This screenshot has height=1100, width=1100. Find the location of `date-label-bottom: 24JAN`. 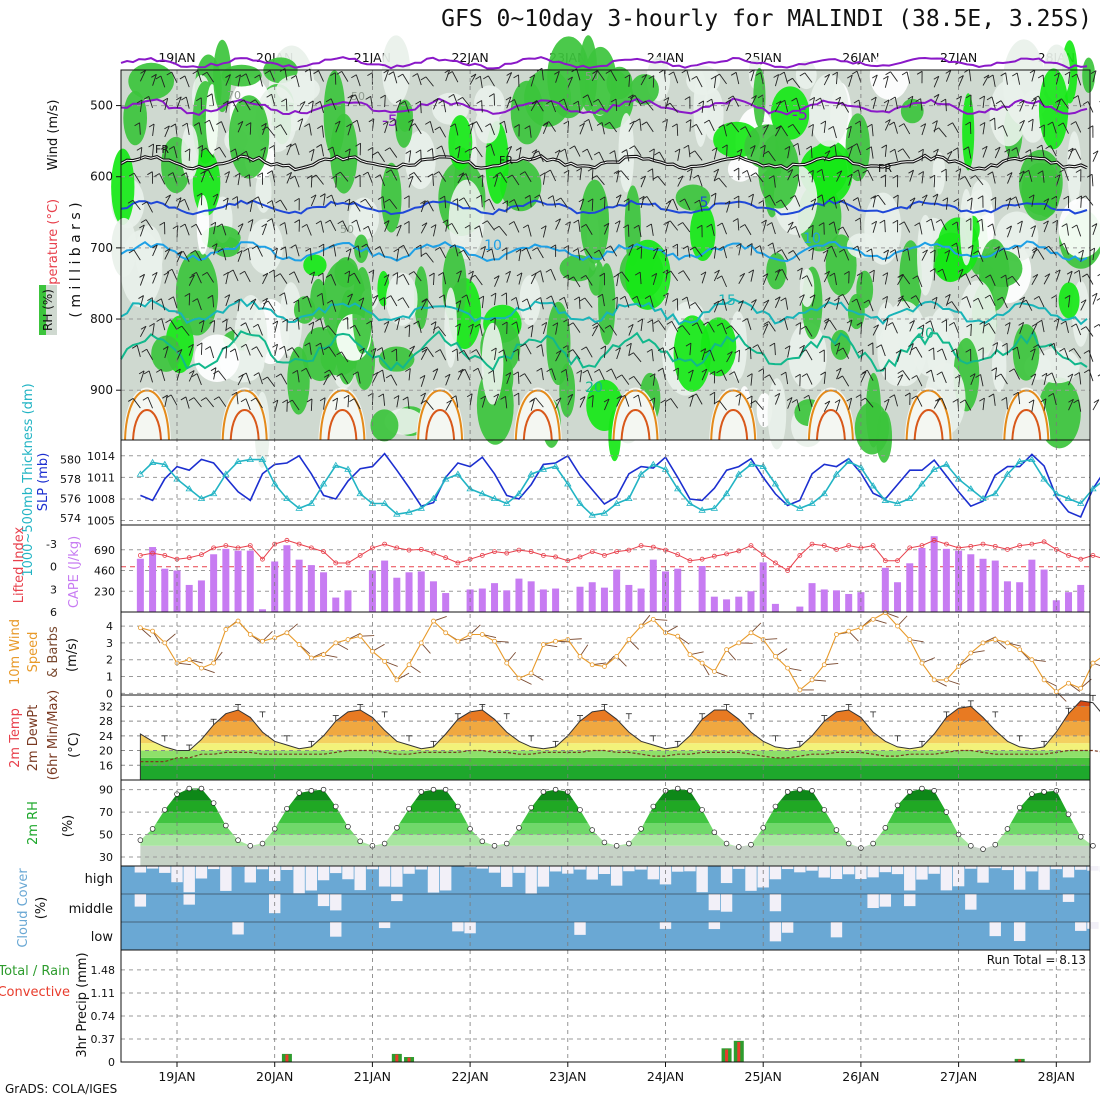

date-label-bottom: 24JAN is located at coordinates (665, 1076).